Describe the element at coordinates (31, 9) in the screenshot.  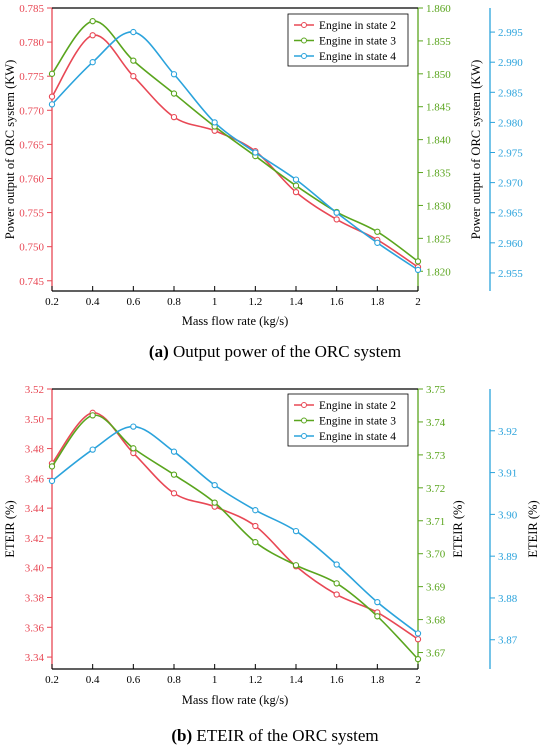
I see `c0-ytick-label-left: 0.785` at that location.